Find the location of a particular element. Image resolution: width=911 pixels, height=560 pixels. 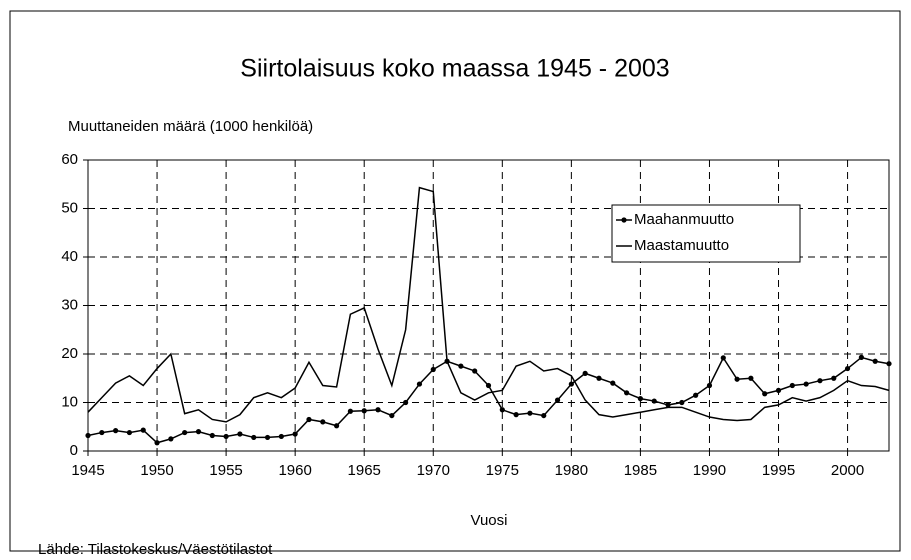

y-tick-label: 60 is located at coordinates (69, 159).